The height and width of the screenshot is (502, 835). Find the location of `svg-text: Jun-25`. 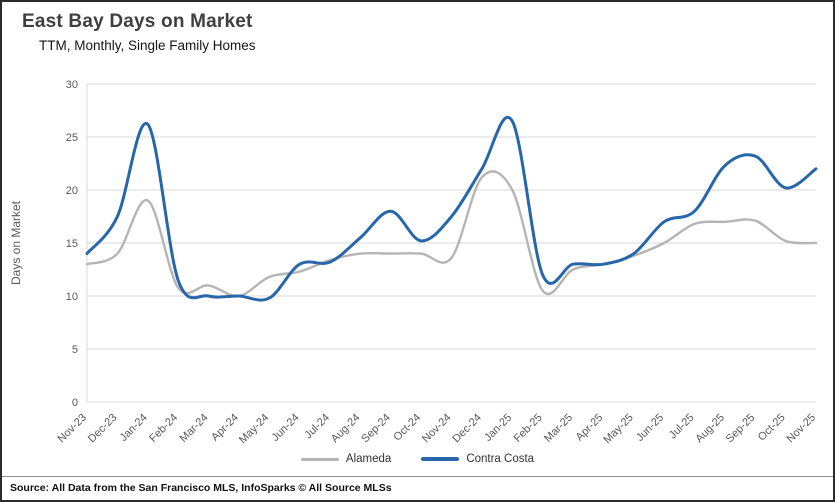

svg-text: Jun-25 is located at coordinates (650, 428).